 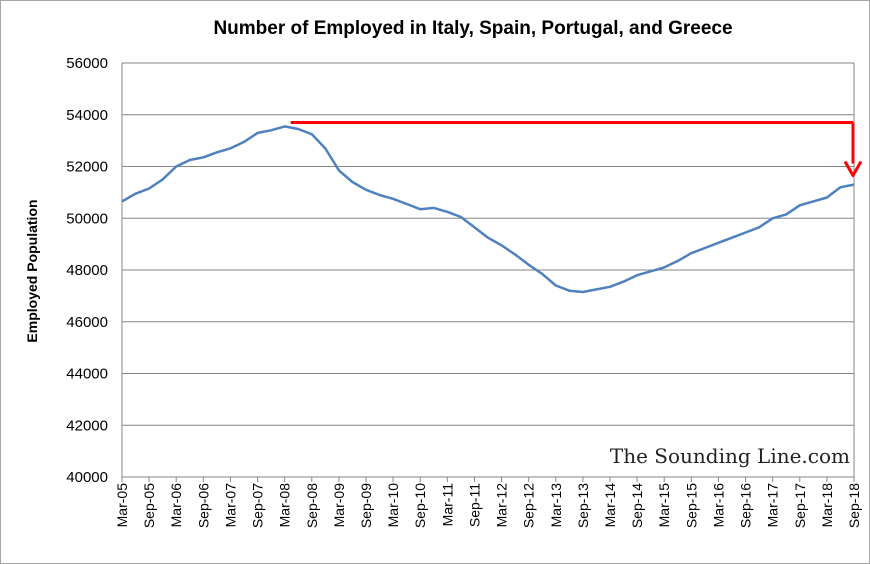 I want to click on y-tick-label: 54000, so click(x=87, y=115).